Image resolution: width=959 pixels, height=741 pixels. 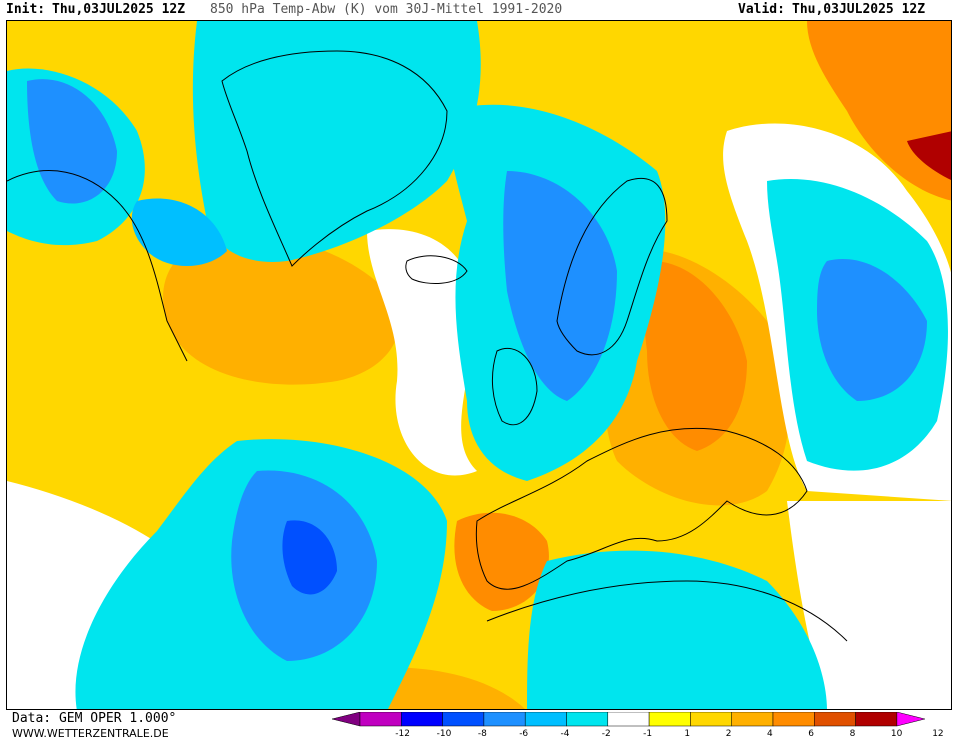 I want to click on init-timestamp: Thu,03JUL2025 12Z, so click(x=119, y=9).